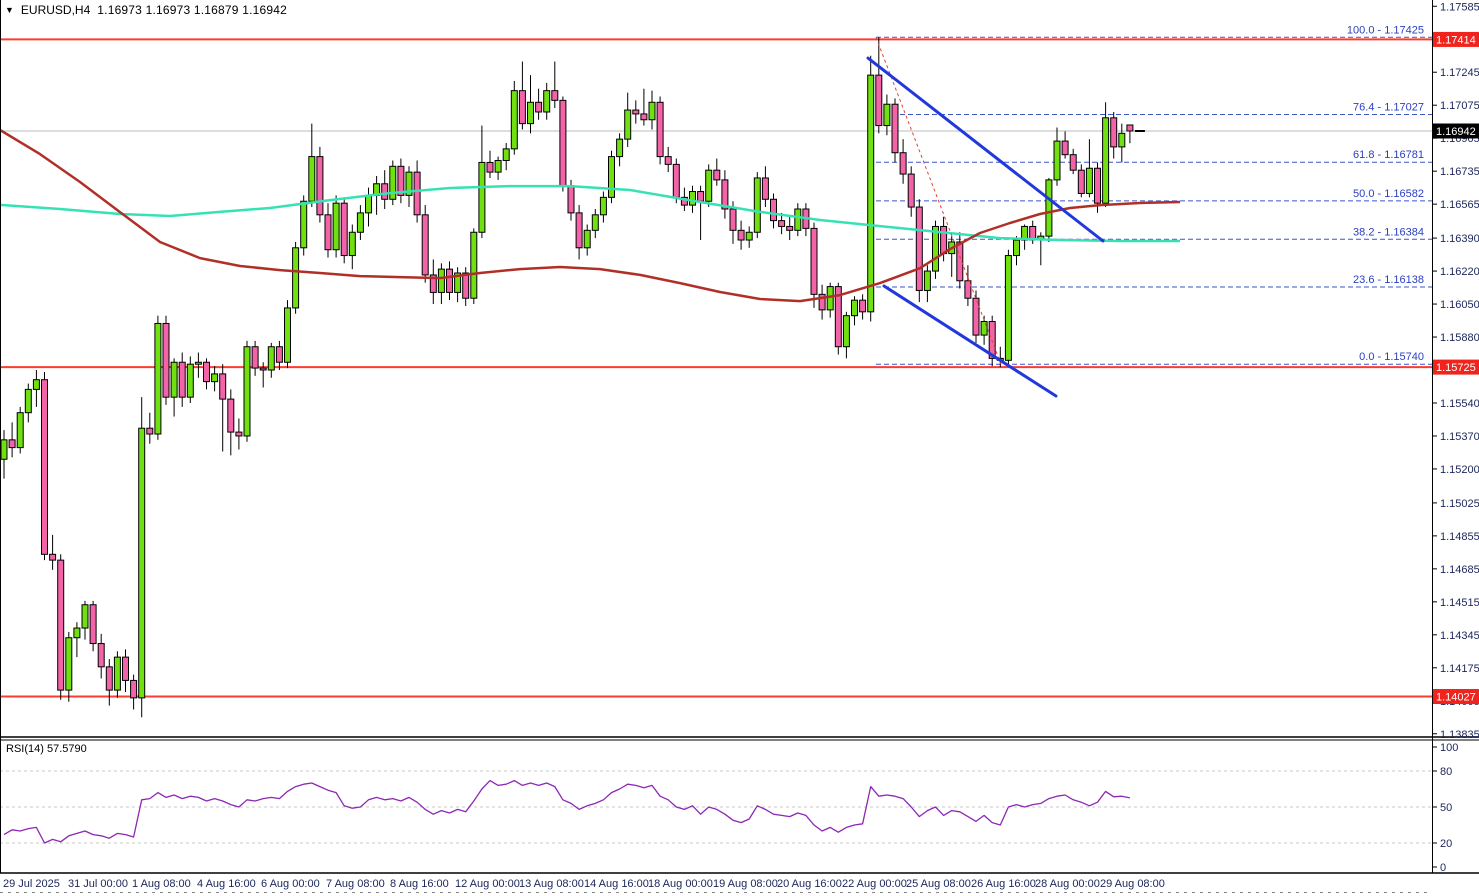 The width and height of the screenshot is (1479, 896). Describe the element at coordinates (1459, 338) in the screenshot. I see `price-tick-label: 1.15880` at that location.